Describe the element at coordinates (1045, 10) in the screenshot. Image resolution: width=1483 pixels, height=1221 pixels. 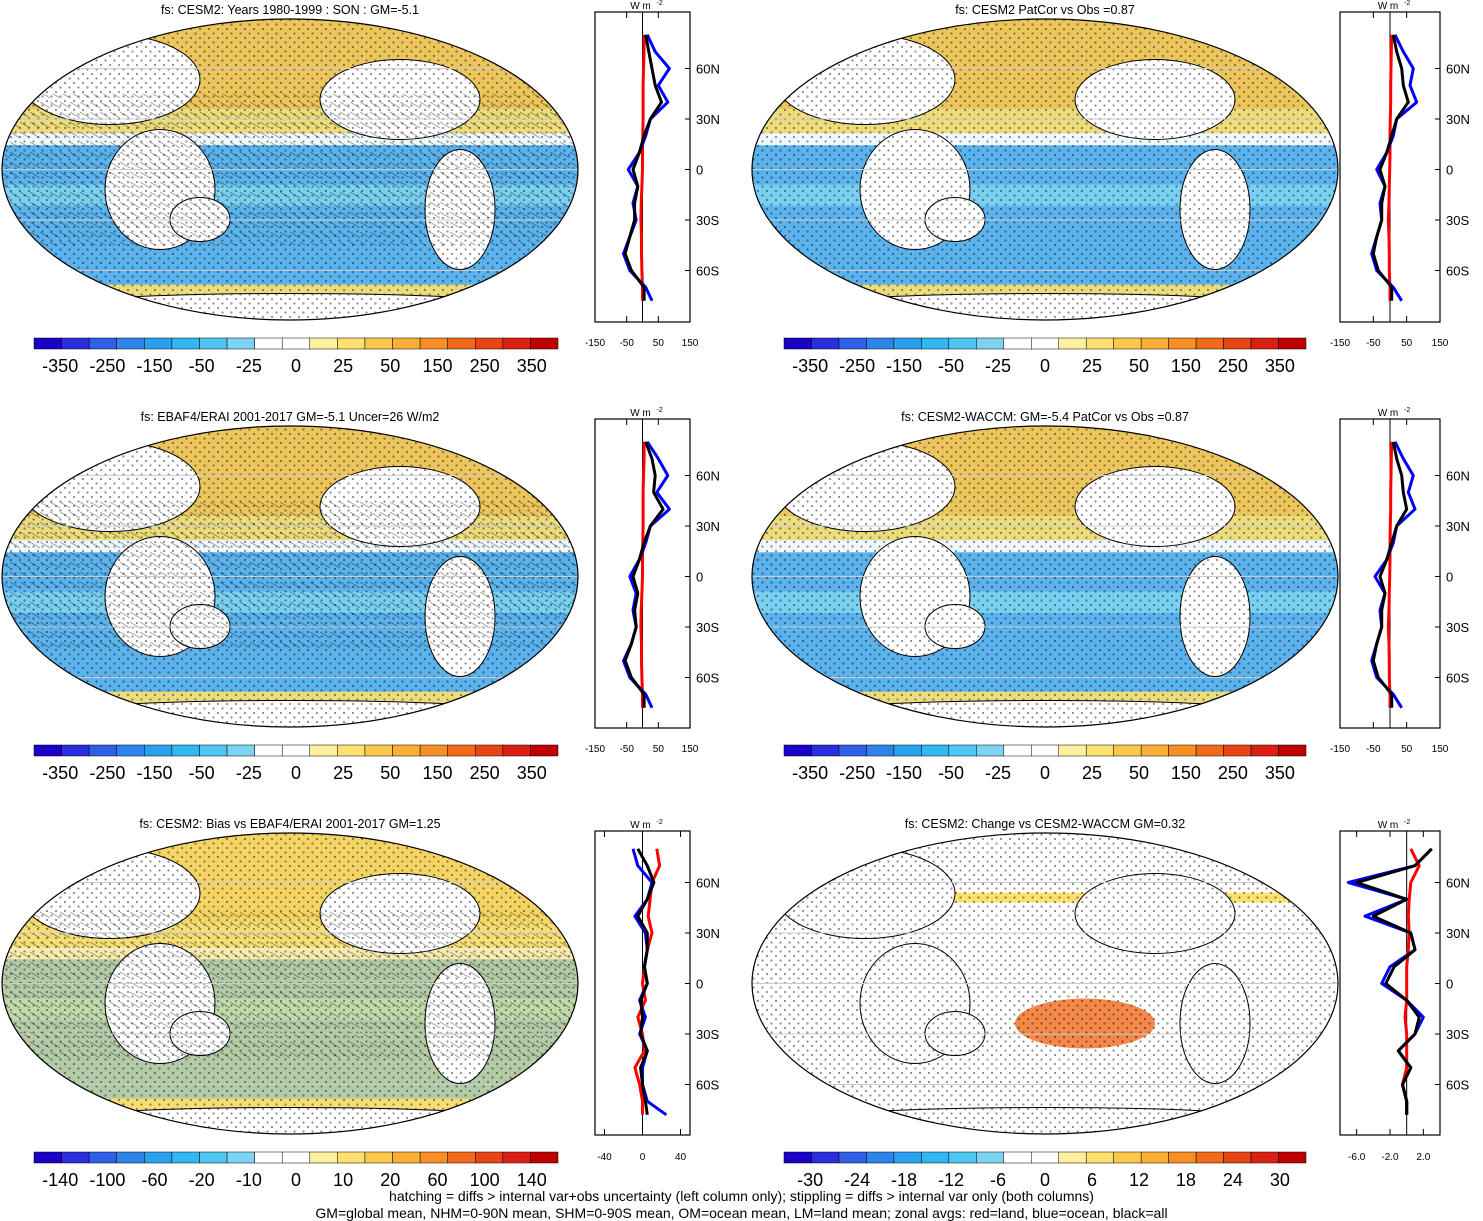
I see `panel-title: fs: CESM2 PatCor vs Obs =0.87` at that location.